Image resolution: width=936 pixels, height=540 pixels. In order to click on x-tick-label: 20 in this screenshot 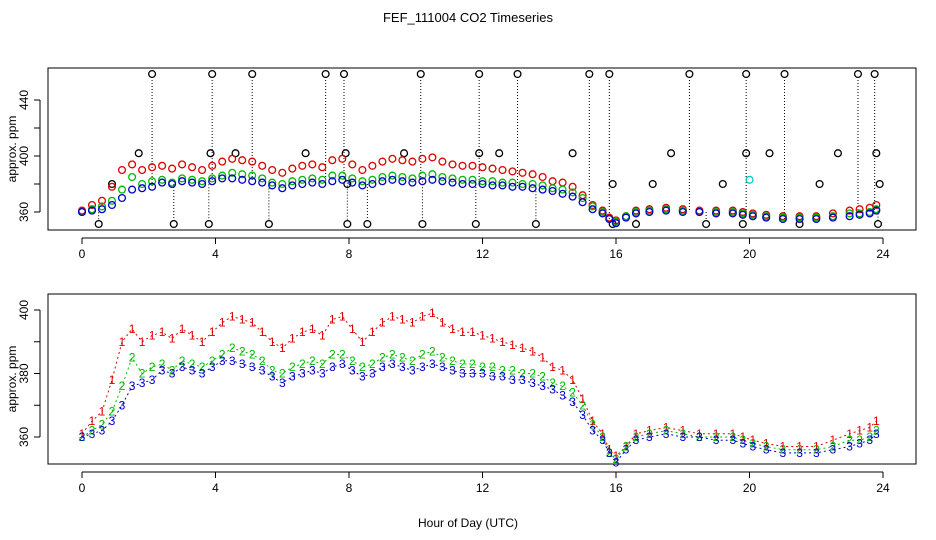, I will do `click(750, 488)`.